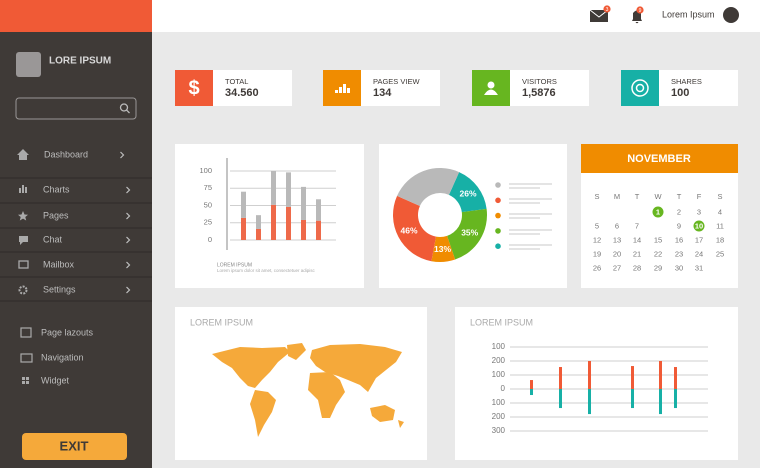 The image size is (760, 468). What do you see at coordinates (658, 239) in the screenshot?
I see `date: 15` at bounding box center [658, 239].